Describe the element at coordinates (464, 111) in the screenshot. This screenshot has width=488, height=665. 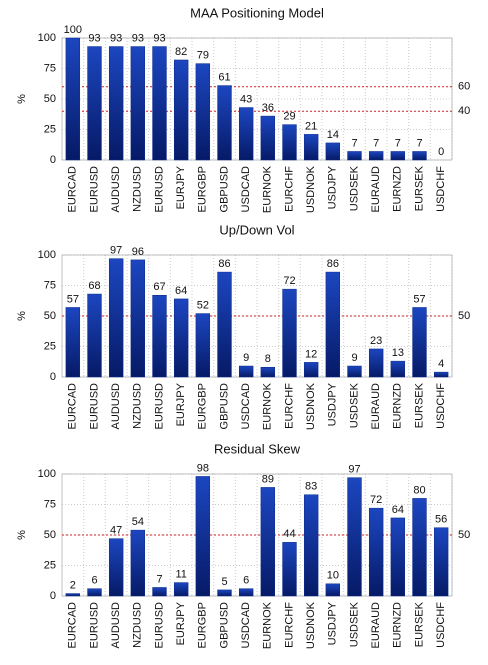
I see `reference-label: 40` at that location.